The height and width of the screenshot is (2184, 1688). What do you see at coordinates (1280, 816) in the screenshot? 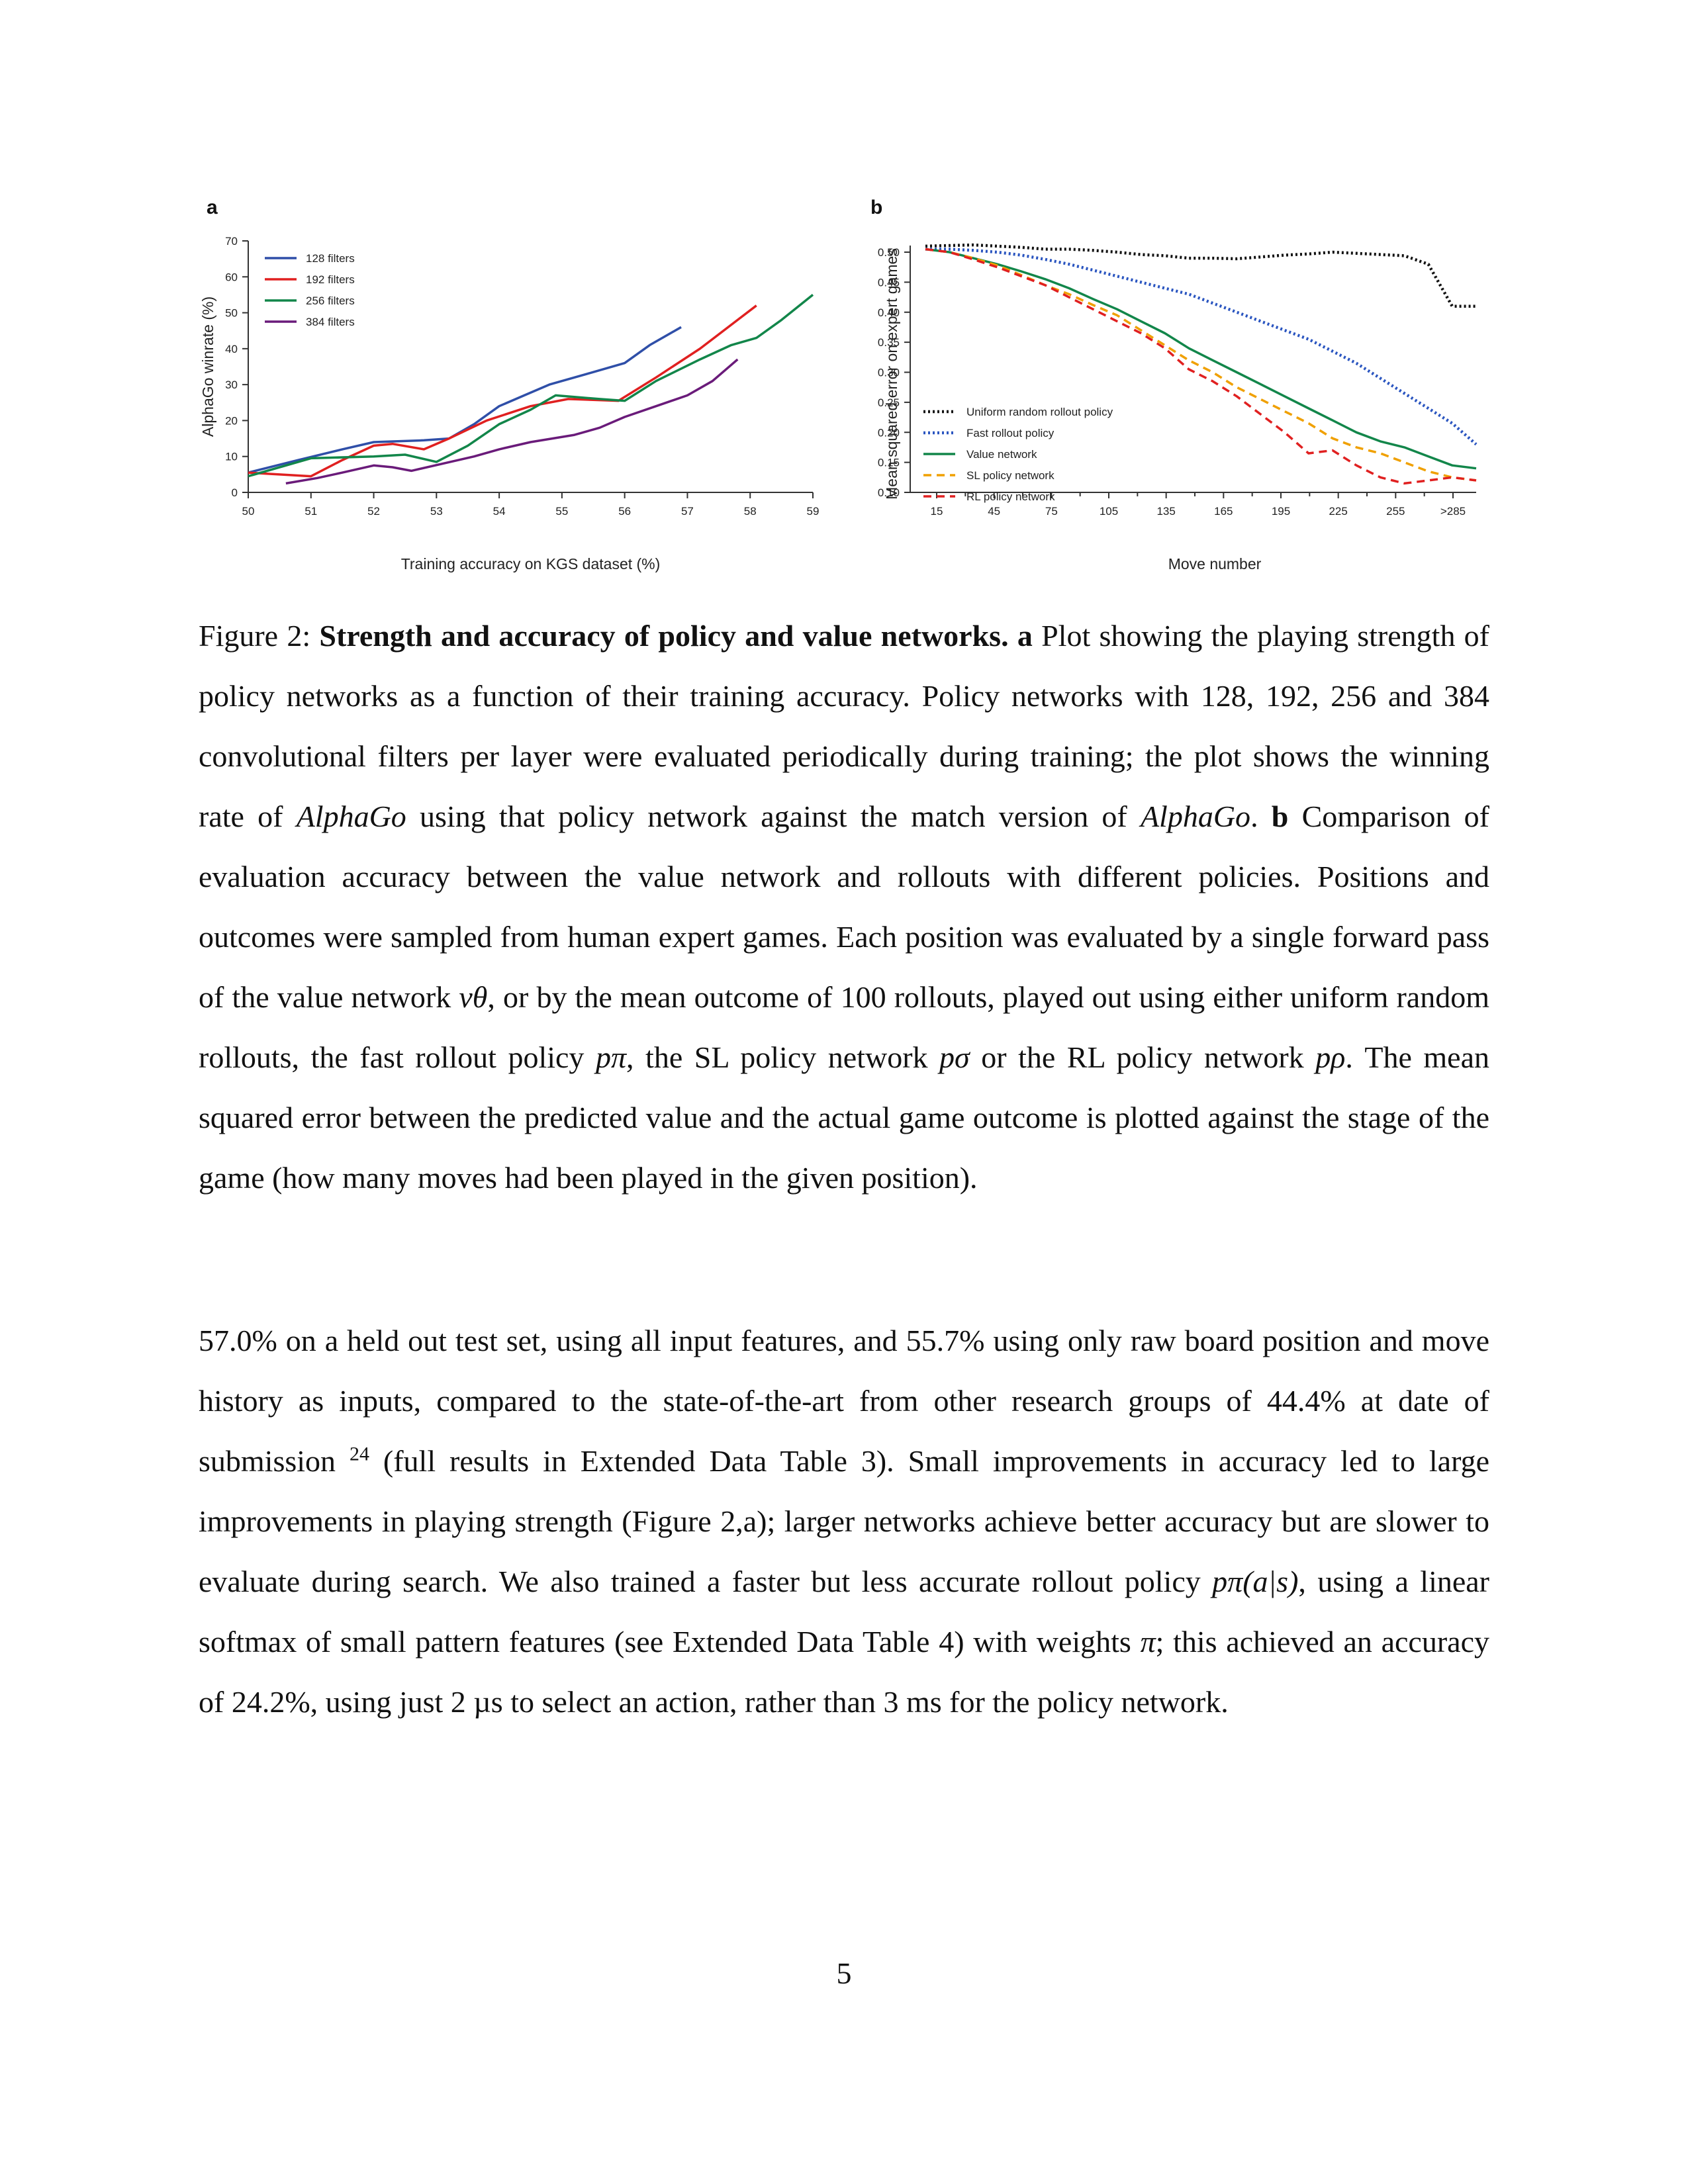
I see `caption-label-b: b` at bounding box center [1280, 816].